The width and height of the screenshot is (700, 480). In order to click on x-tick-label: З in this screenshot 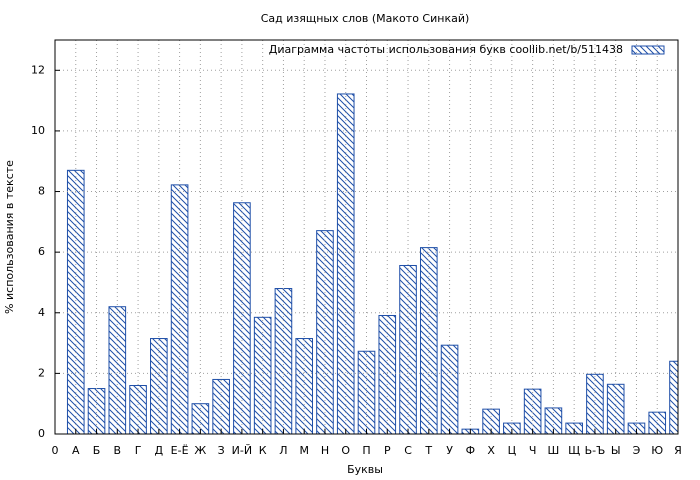, I will do `click(221, 450)`.